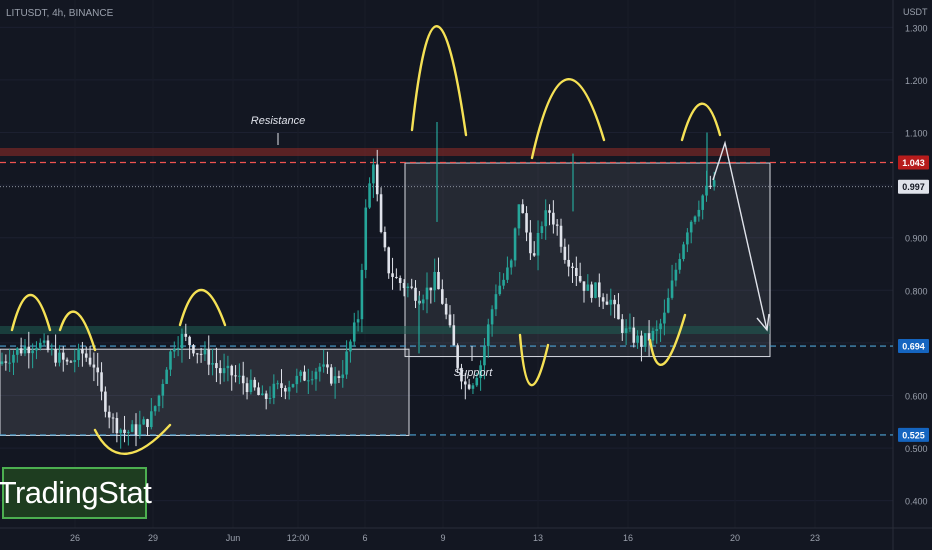 The image size is (932, 550). I want to click on y-tick-label: 0.600, so click(916, 396).